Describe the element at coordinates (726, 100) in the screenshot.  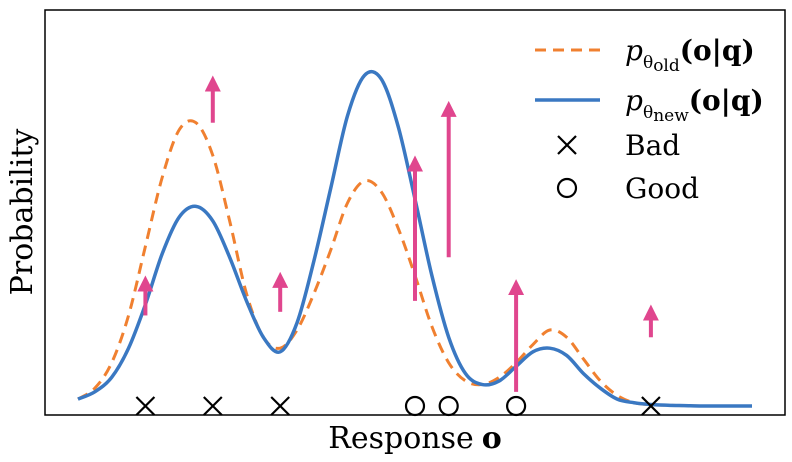
I see `legend-new-args: (o|q)` at that location.